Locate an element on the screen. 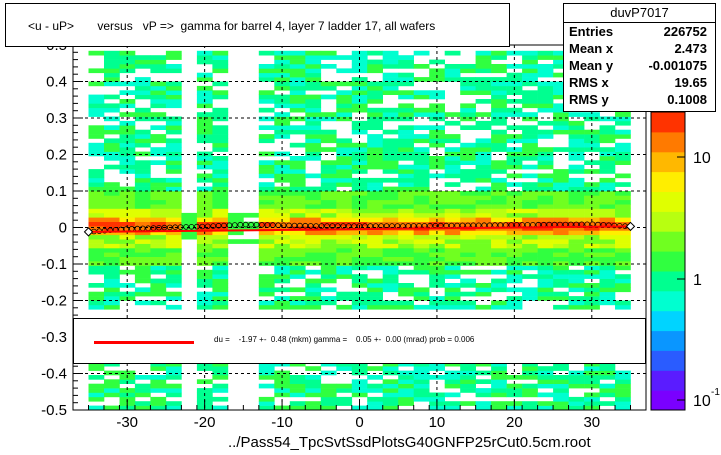 The image size is (721, 455). profile-point is located at coordinates (251, 224).